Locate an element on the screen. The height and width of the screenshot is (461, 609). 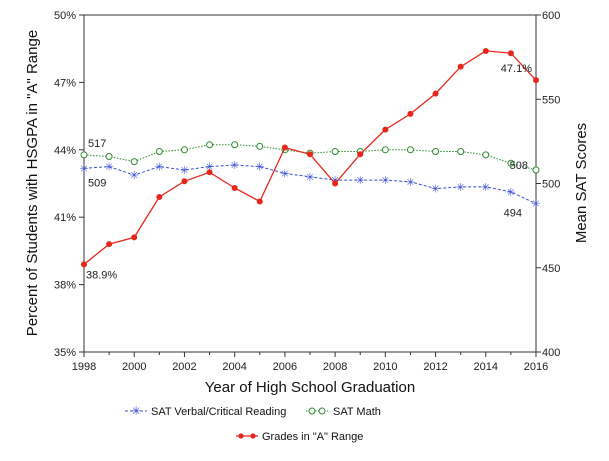
series-line-sat-verbal-critical-reading is located at coordinates (310, 184).